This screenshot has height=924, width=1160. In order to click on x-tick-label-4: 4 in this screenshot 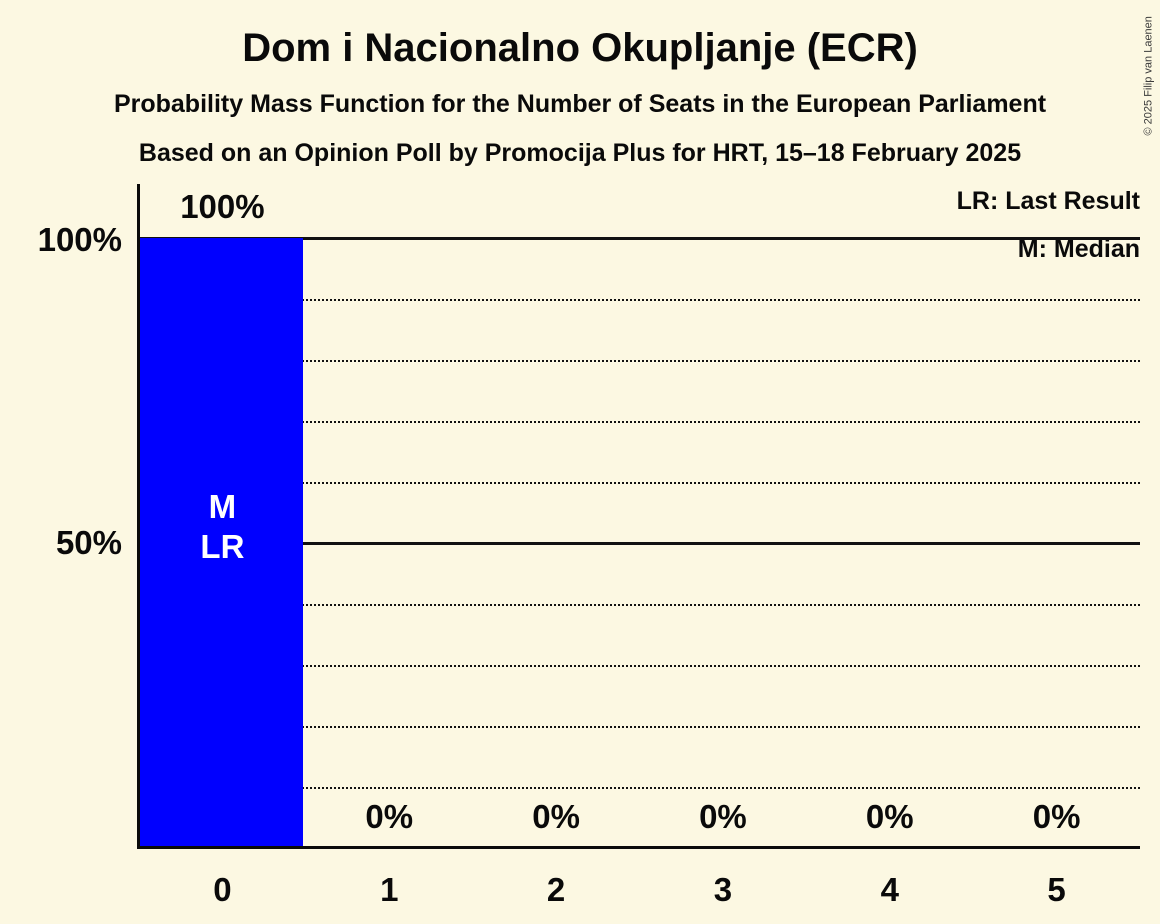, I will do `click(889, 889)`.